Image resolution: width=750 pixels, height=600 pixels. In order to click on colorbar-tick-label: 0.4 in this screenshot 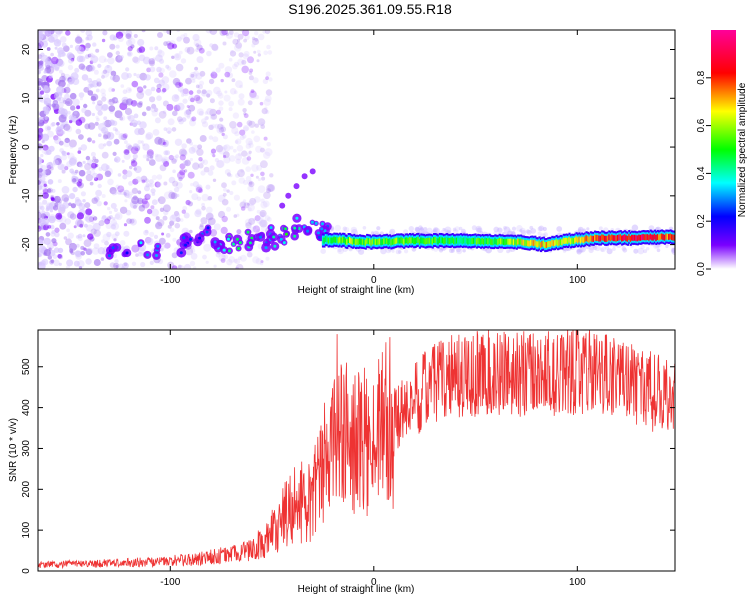, I will do `click(701, 173)`.